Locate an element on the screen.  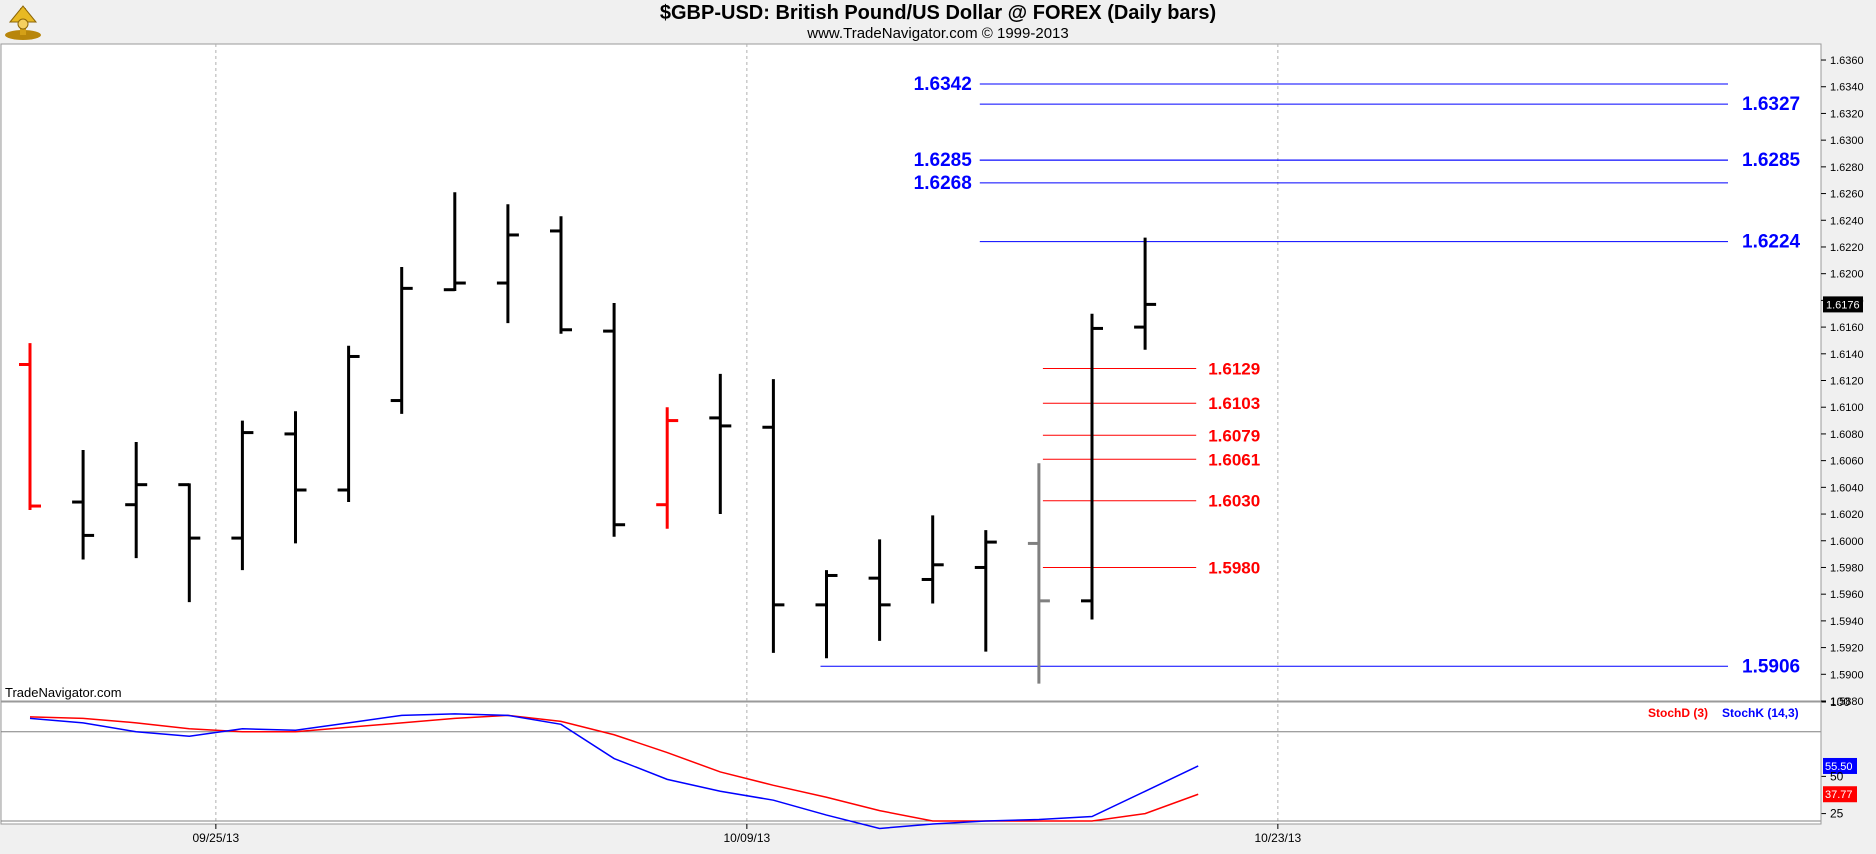
y-axis-tick-label: 1.6360 is located at coordinates (1847, 61).